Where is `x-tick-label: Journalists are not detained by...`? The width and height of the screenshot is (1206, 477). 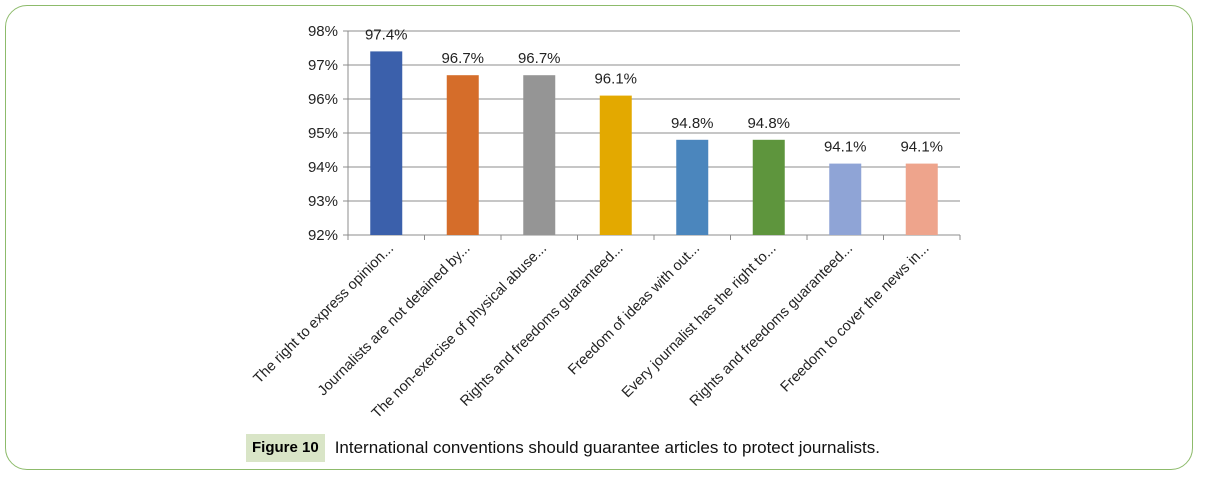 x-tick-label: Journalists are not detained by... is located at coordinates (394, 320).